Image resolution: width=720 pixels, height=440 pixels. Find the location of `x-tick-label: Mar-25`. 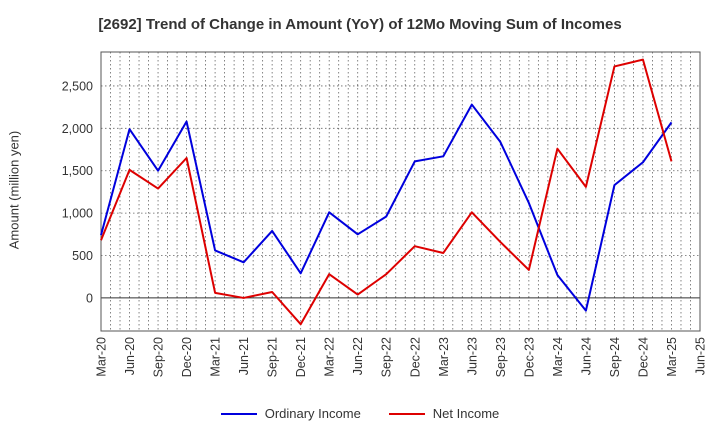

x-tick-label: Mar-25 is located at coordinates (672, 357).